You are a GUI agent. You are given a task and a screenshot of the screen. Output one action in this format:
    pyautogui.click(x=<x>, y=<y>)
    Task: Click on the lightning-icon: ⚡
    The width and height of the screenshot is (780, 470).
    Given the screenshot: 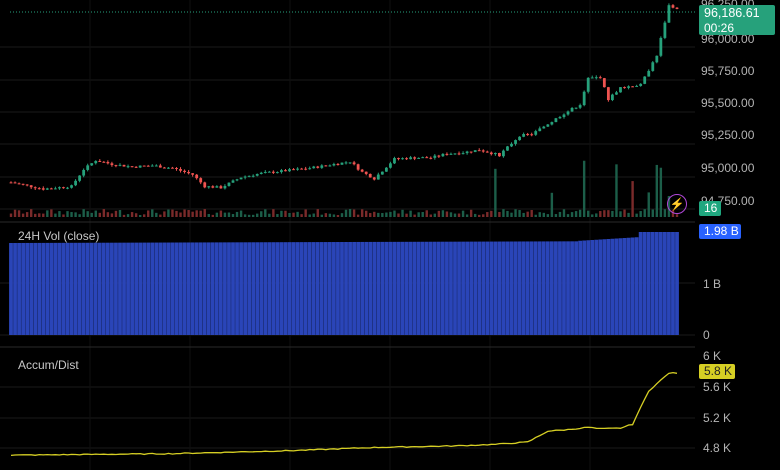 What is the action you would take?
    pyautogui.click(x=677, y=204)
    